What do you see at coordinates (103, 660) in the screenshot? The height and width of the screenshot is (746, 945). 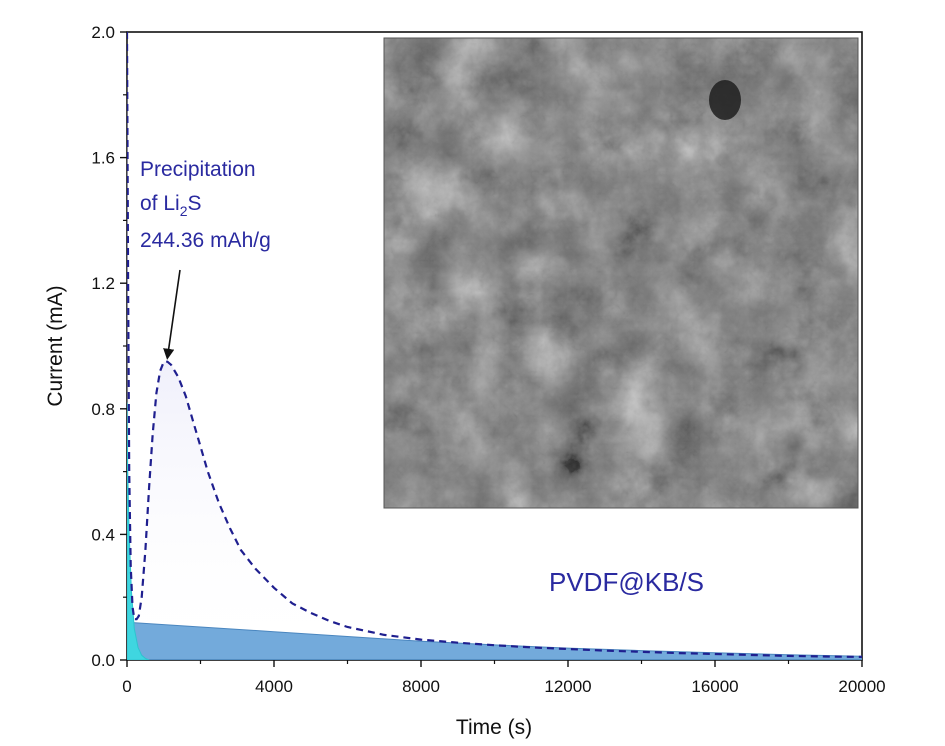 I see `y-tick-label: 0.0` at bounding box center [103, 660].